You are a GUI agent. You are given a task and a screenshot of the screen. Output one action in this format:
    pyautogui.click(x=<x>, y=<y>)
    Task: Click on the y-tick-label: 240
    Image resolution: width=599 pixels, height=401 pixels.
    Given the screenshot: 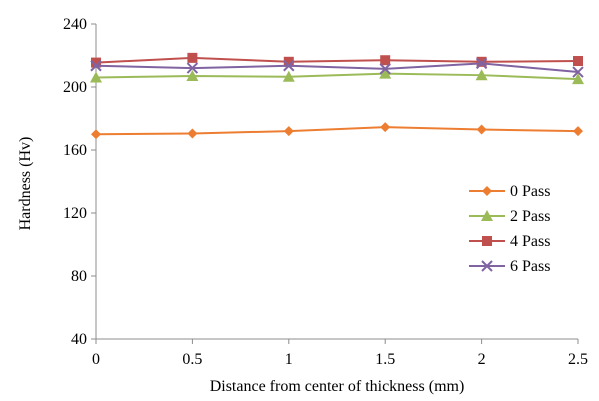 What is the action you would take?
    pyautogui.click(x=75, y=24)
    